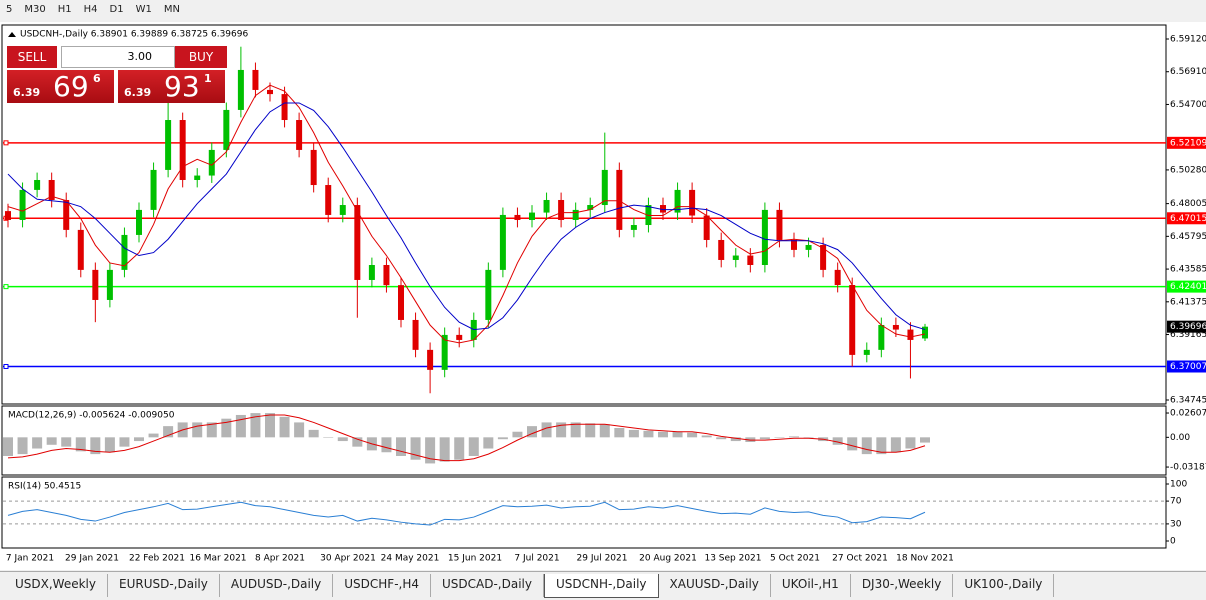 Image resolution: width=1206 pixels, height=600 pixels. Describe the element at coordinates (90, 9) in the screenshot. I see `period-button: H4` at that location.